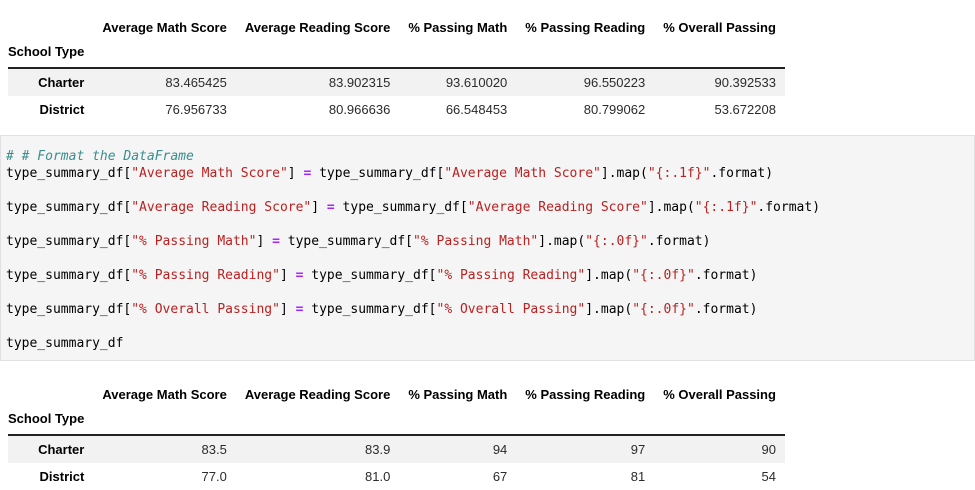  Describe the element at coordinates (768, 449) in the screenshot. I see `cell-value: 90` at that location.